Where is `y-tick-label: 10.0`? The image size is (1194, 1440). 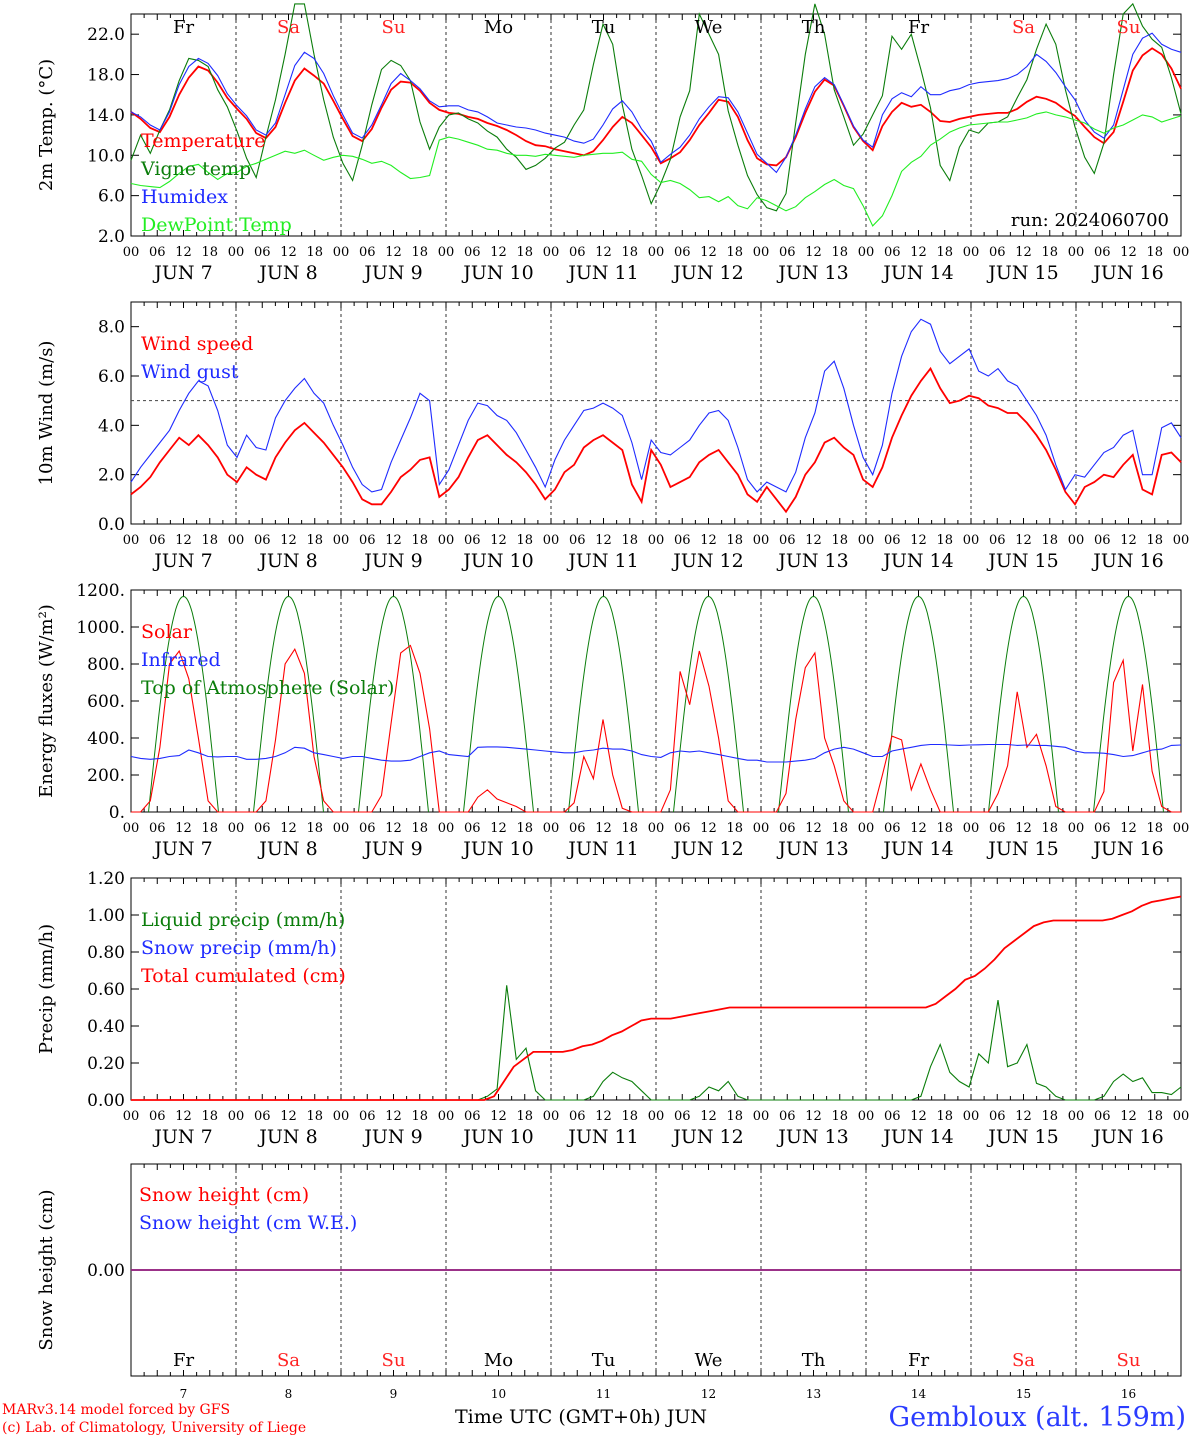 y-tick-label: 10.0 is located at coordinates (106, 156).